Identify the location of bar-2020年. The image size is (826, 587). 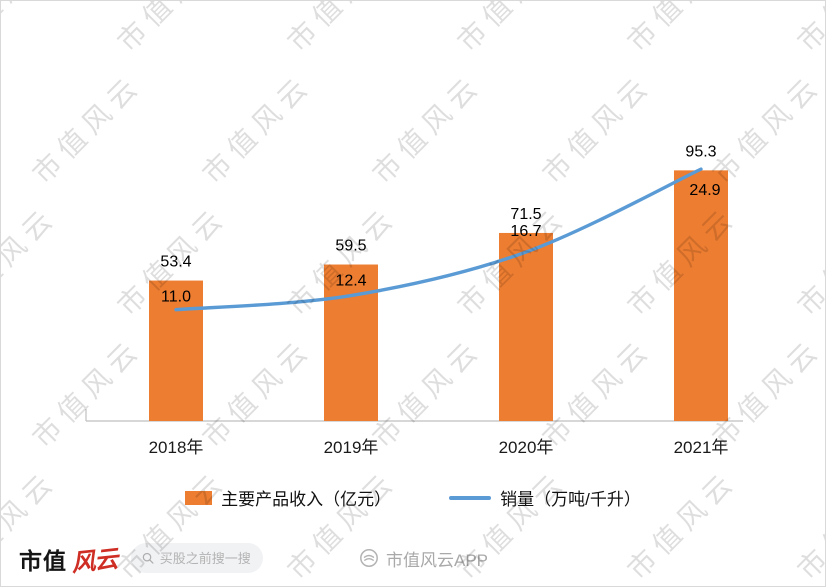
(526, 326).